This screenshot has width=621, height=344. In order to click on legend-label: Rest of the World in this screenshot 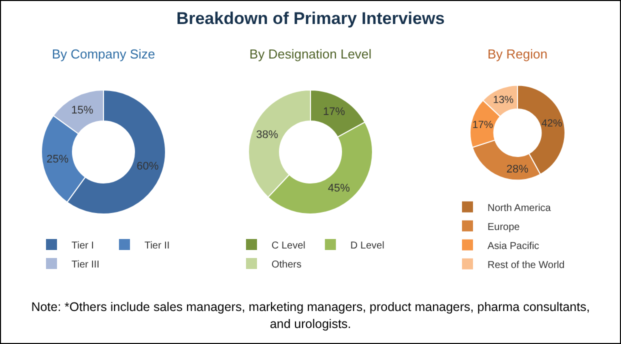, I will do `click(526, 265)`.